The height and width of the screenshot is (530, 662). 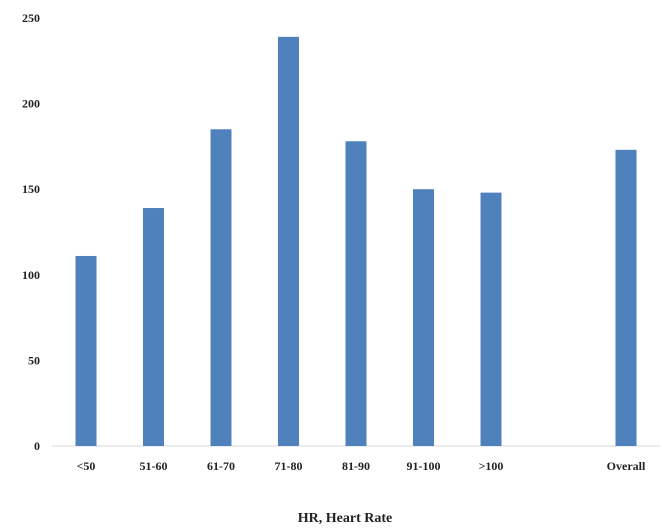 What do you see at coordinates (31, 189) in the screenshot?
I see `y-tick-label: 150` at bounding box center [31, 189].